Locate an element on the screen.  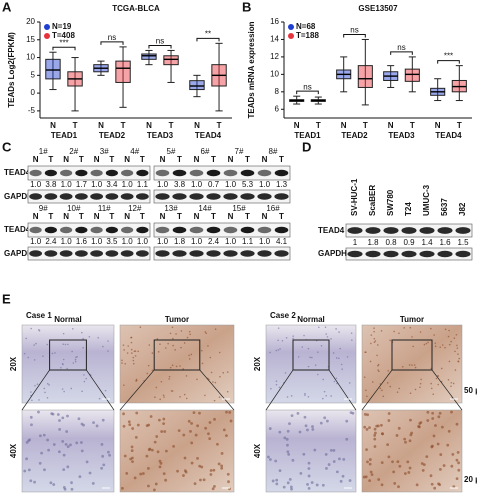
category-label: TEAD4 is located at coordinates (208, 135).